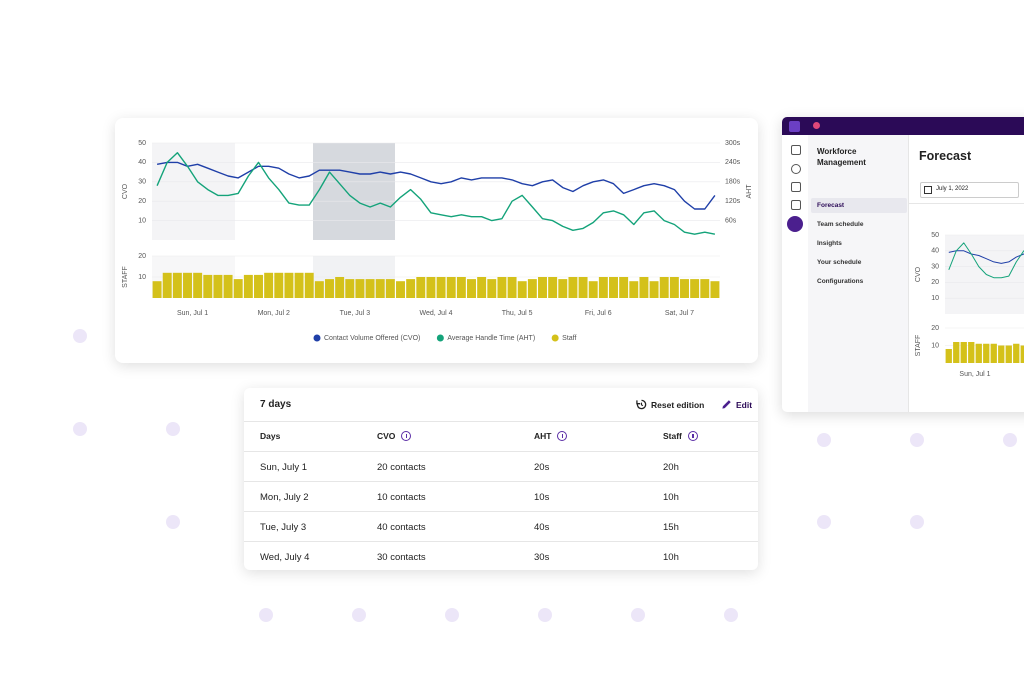 The height and width of the screenshot is (683, 1024). Describe the element at coordinates (928, 190) in the screenshot. I see `calendar-icon` at that location.